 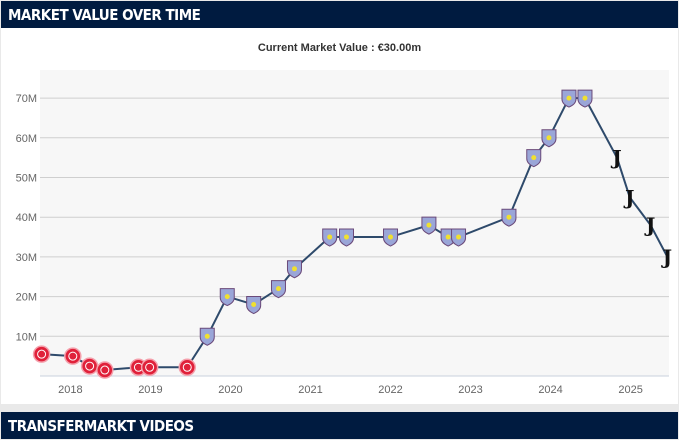 I want to click on x-tick-label: 2018, so click(x=70, y=390).